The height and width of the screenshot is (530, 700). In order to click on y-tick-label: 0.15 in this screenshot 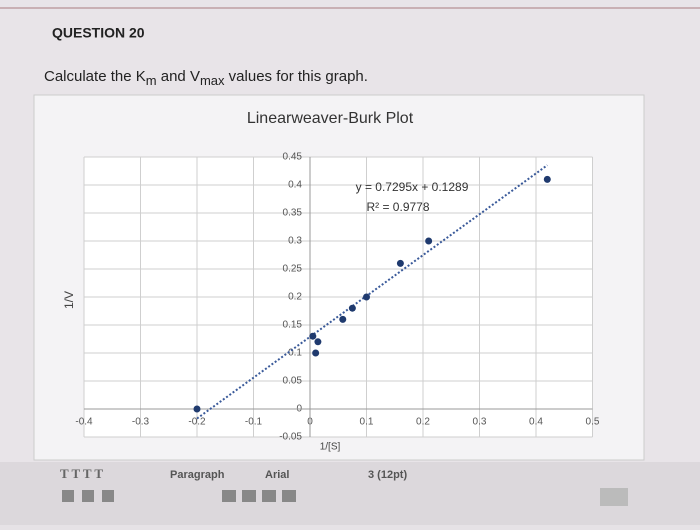, I will do `click(293, 325)`.